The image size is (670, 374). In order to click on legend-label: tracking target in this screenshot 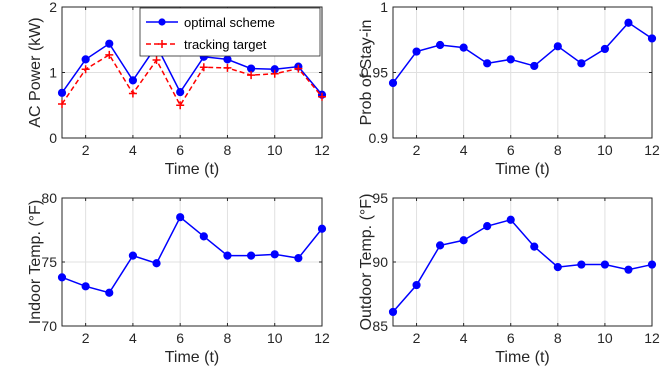, I will do `click(225, 44)`.